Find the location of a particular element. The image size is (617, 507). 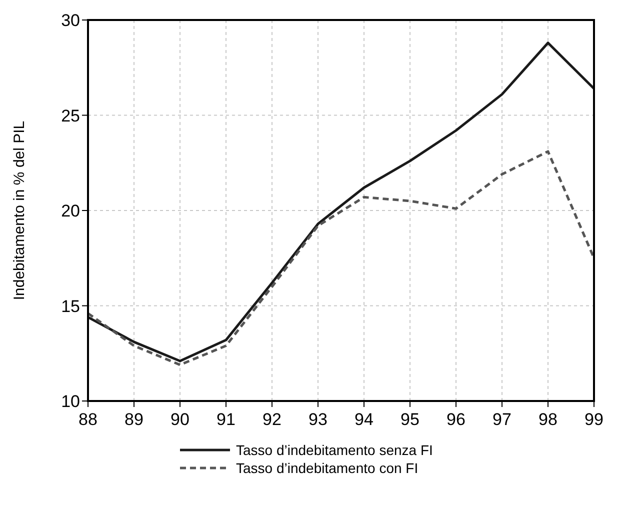

x-tick-label: 89 is located at coordinates (134, 419).